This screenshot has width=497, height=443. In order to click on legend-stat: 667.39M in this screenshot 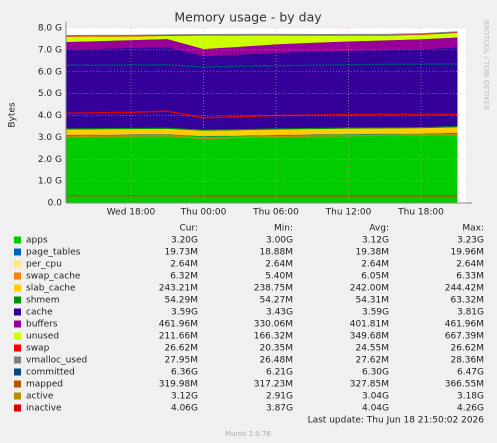, I will do `click(464, 337)`.